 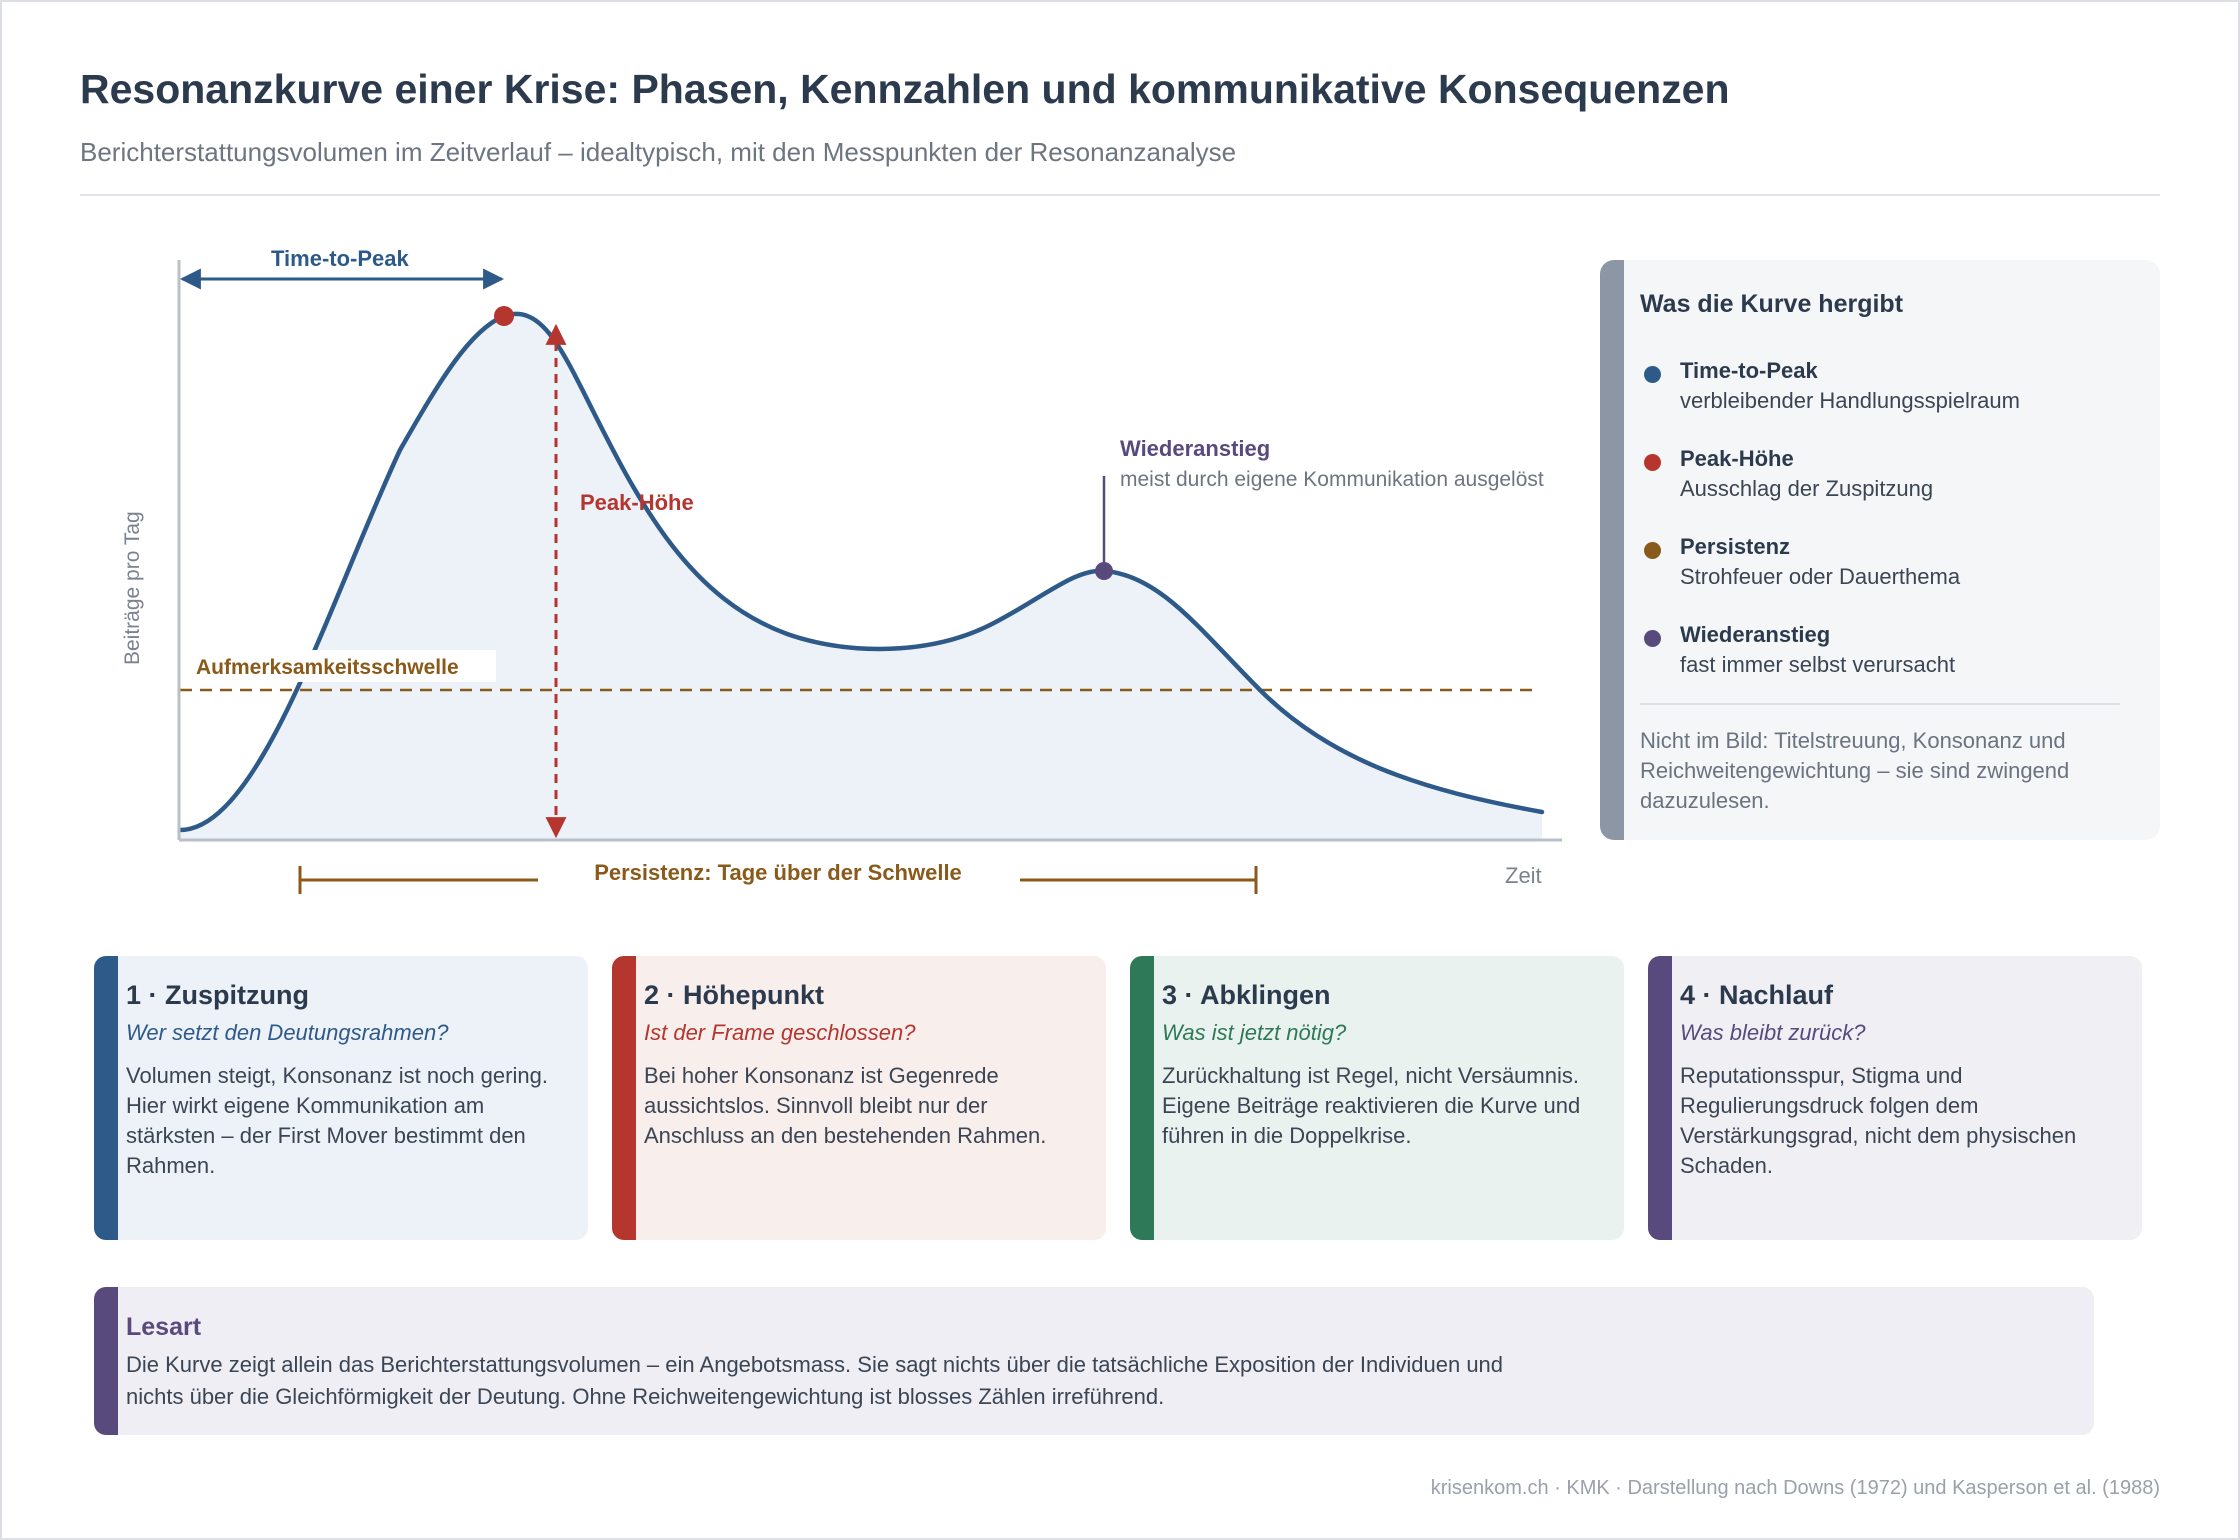 I want to click on sidebar-item-title: Wiederanstieg, so click(x=1755, y=634).